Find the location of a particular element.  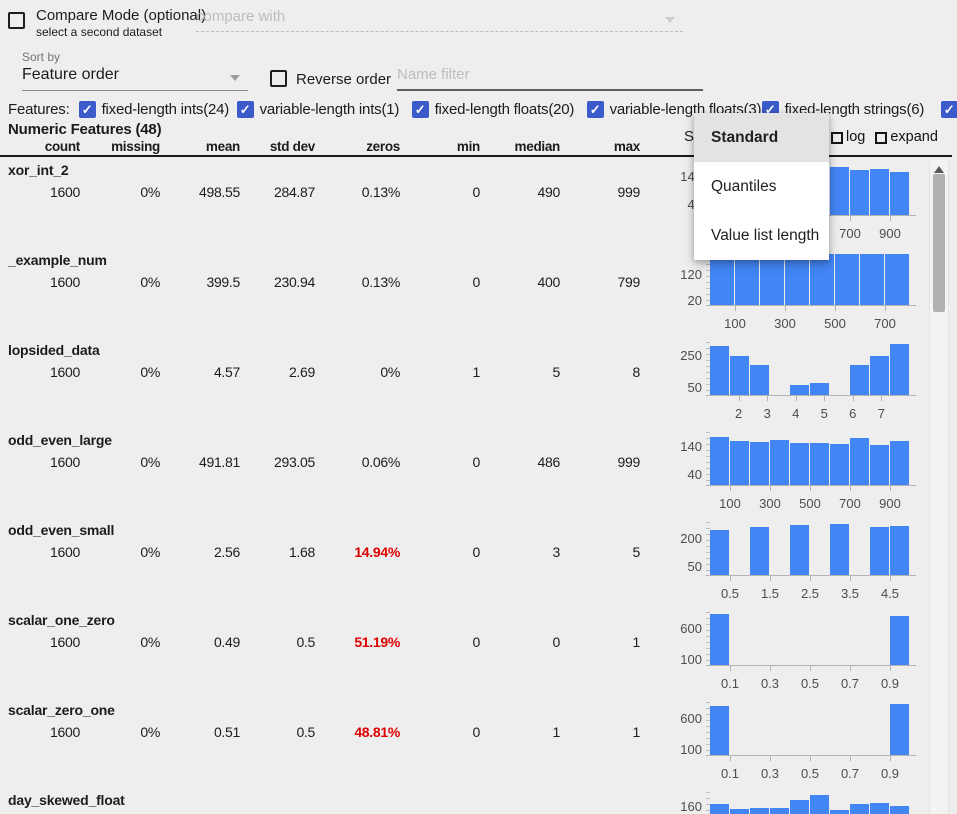

col-header-missing: missing is located at coordinates (135, 146).